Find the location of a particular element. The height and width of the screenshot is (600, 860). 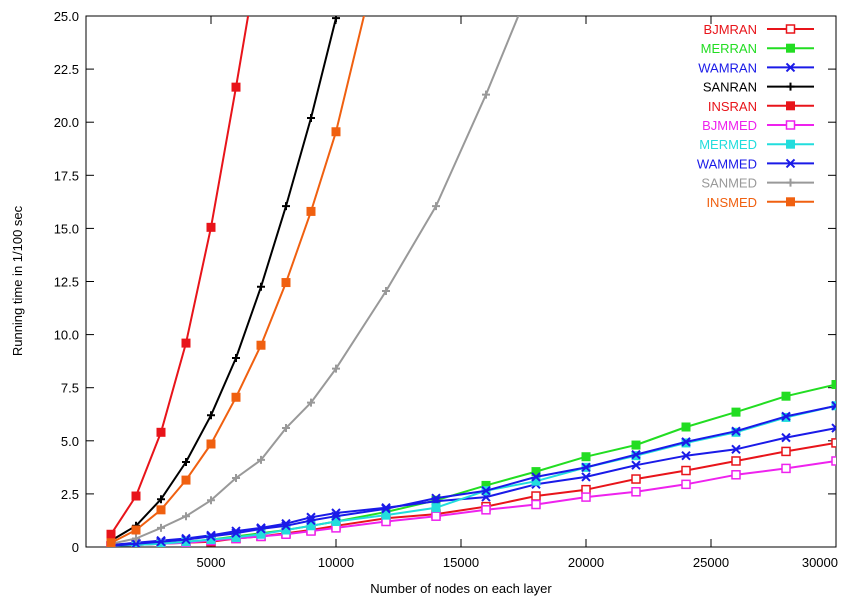

legend-label: SANMED is located at coordinates (729, 183).